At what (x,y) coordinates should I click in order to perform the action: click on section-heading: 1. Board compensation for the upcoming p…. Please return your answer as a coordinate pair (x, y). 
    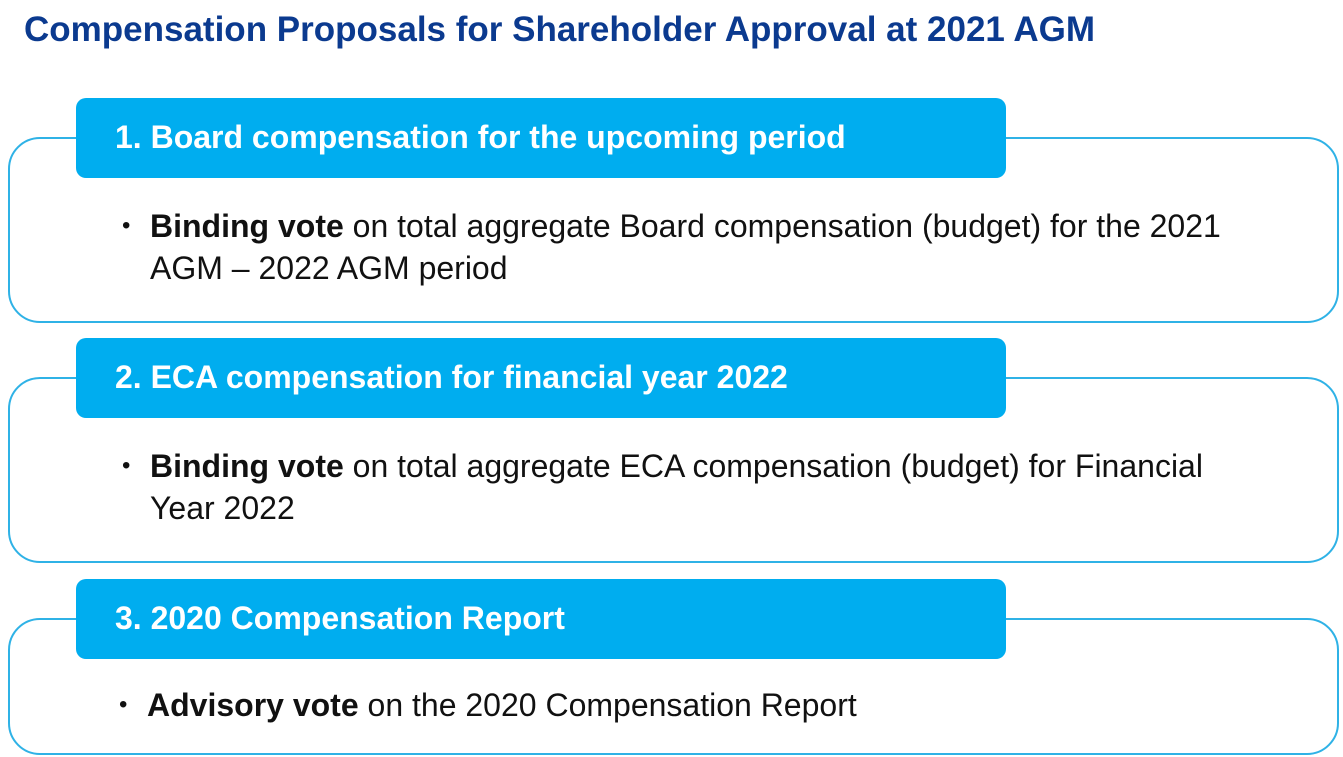
    Looking at the image, I should click on (541, 138).